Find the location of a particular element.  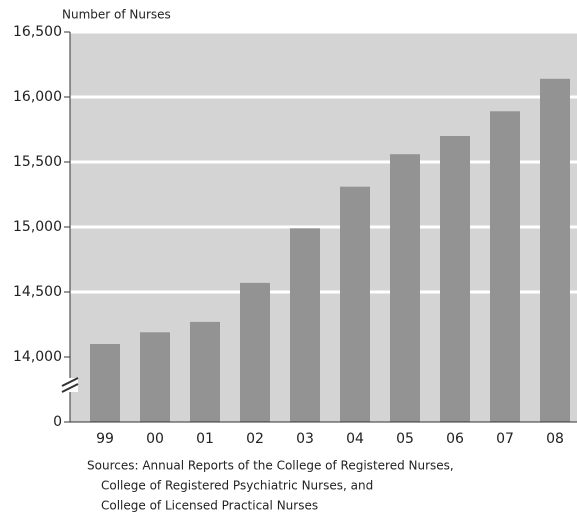

x-tick-label: 99 is located at coordinates (105, 439).